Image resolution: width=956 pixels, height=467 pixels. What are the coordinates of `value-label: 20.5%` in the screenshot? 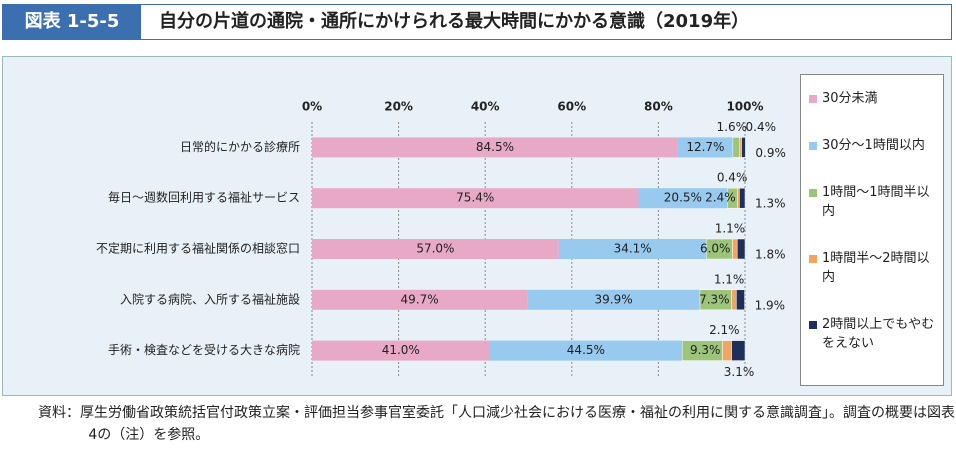 It's located at (683, 198).